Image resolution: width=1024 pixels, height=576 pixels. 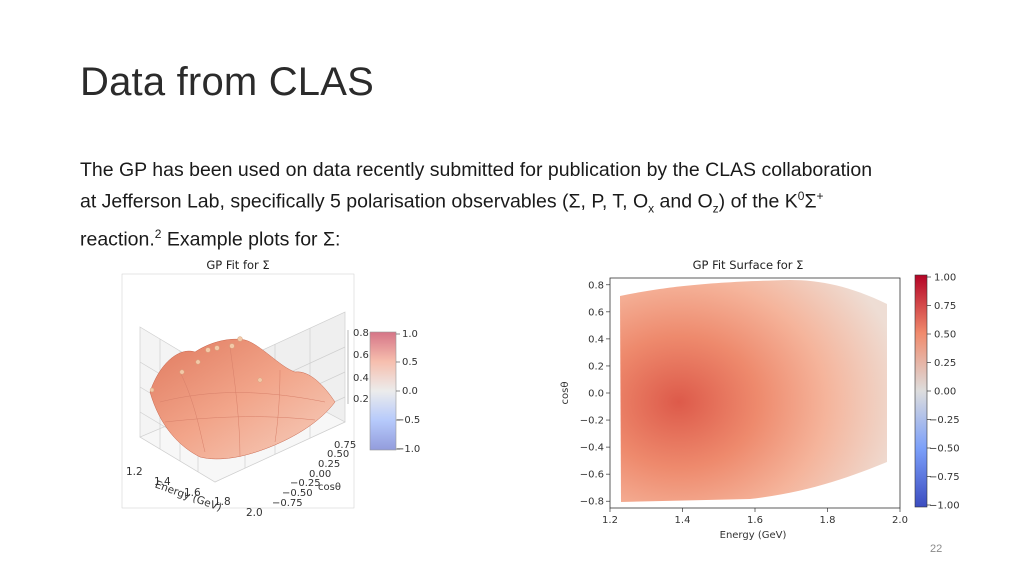 I want to click on y-tick: 0.6, so click(x=596, y=312).